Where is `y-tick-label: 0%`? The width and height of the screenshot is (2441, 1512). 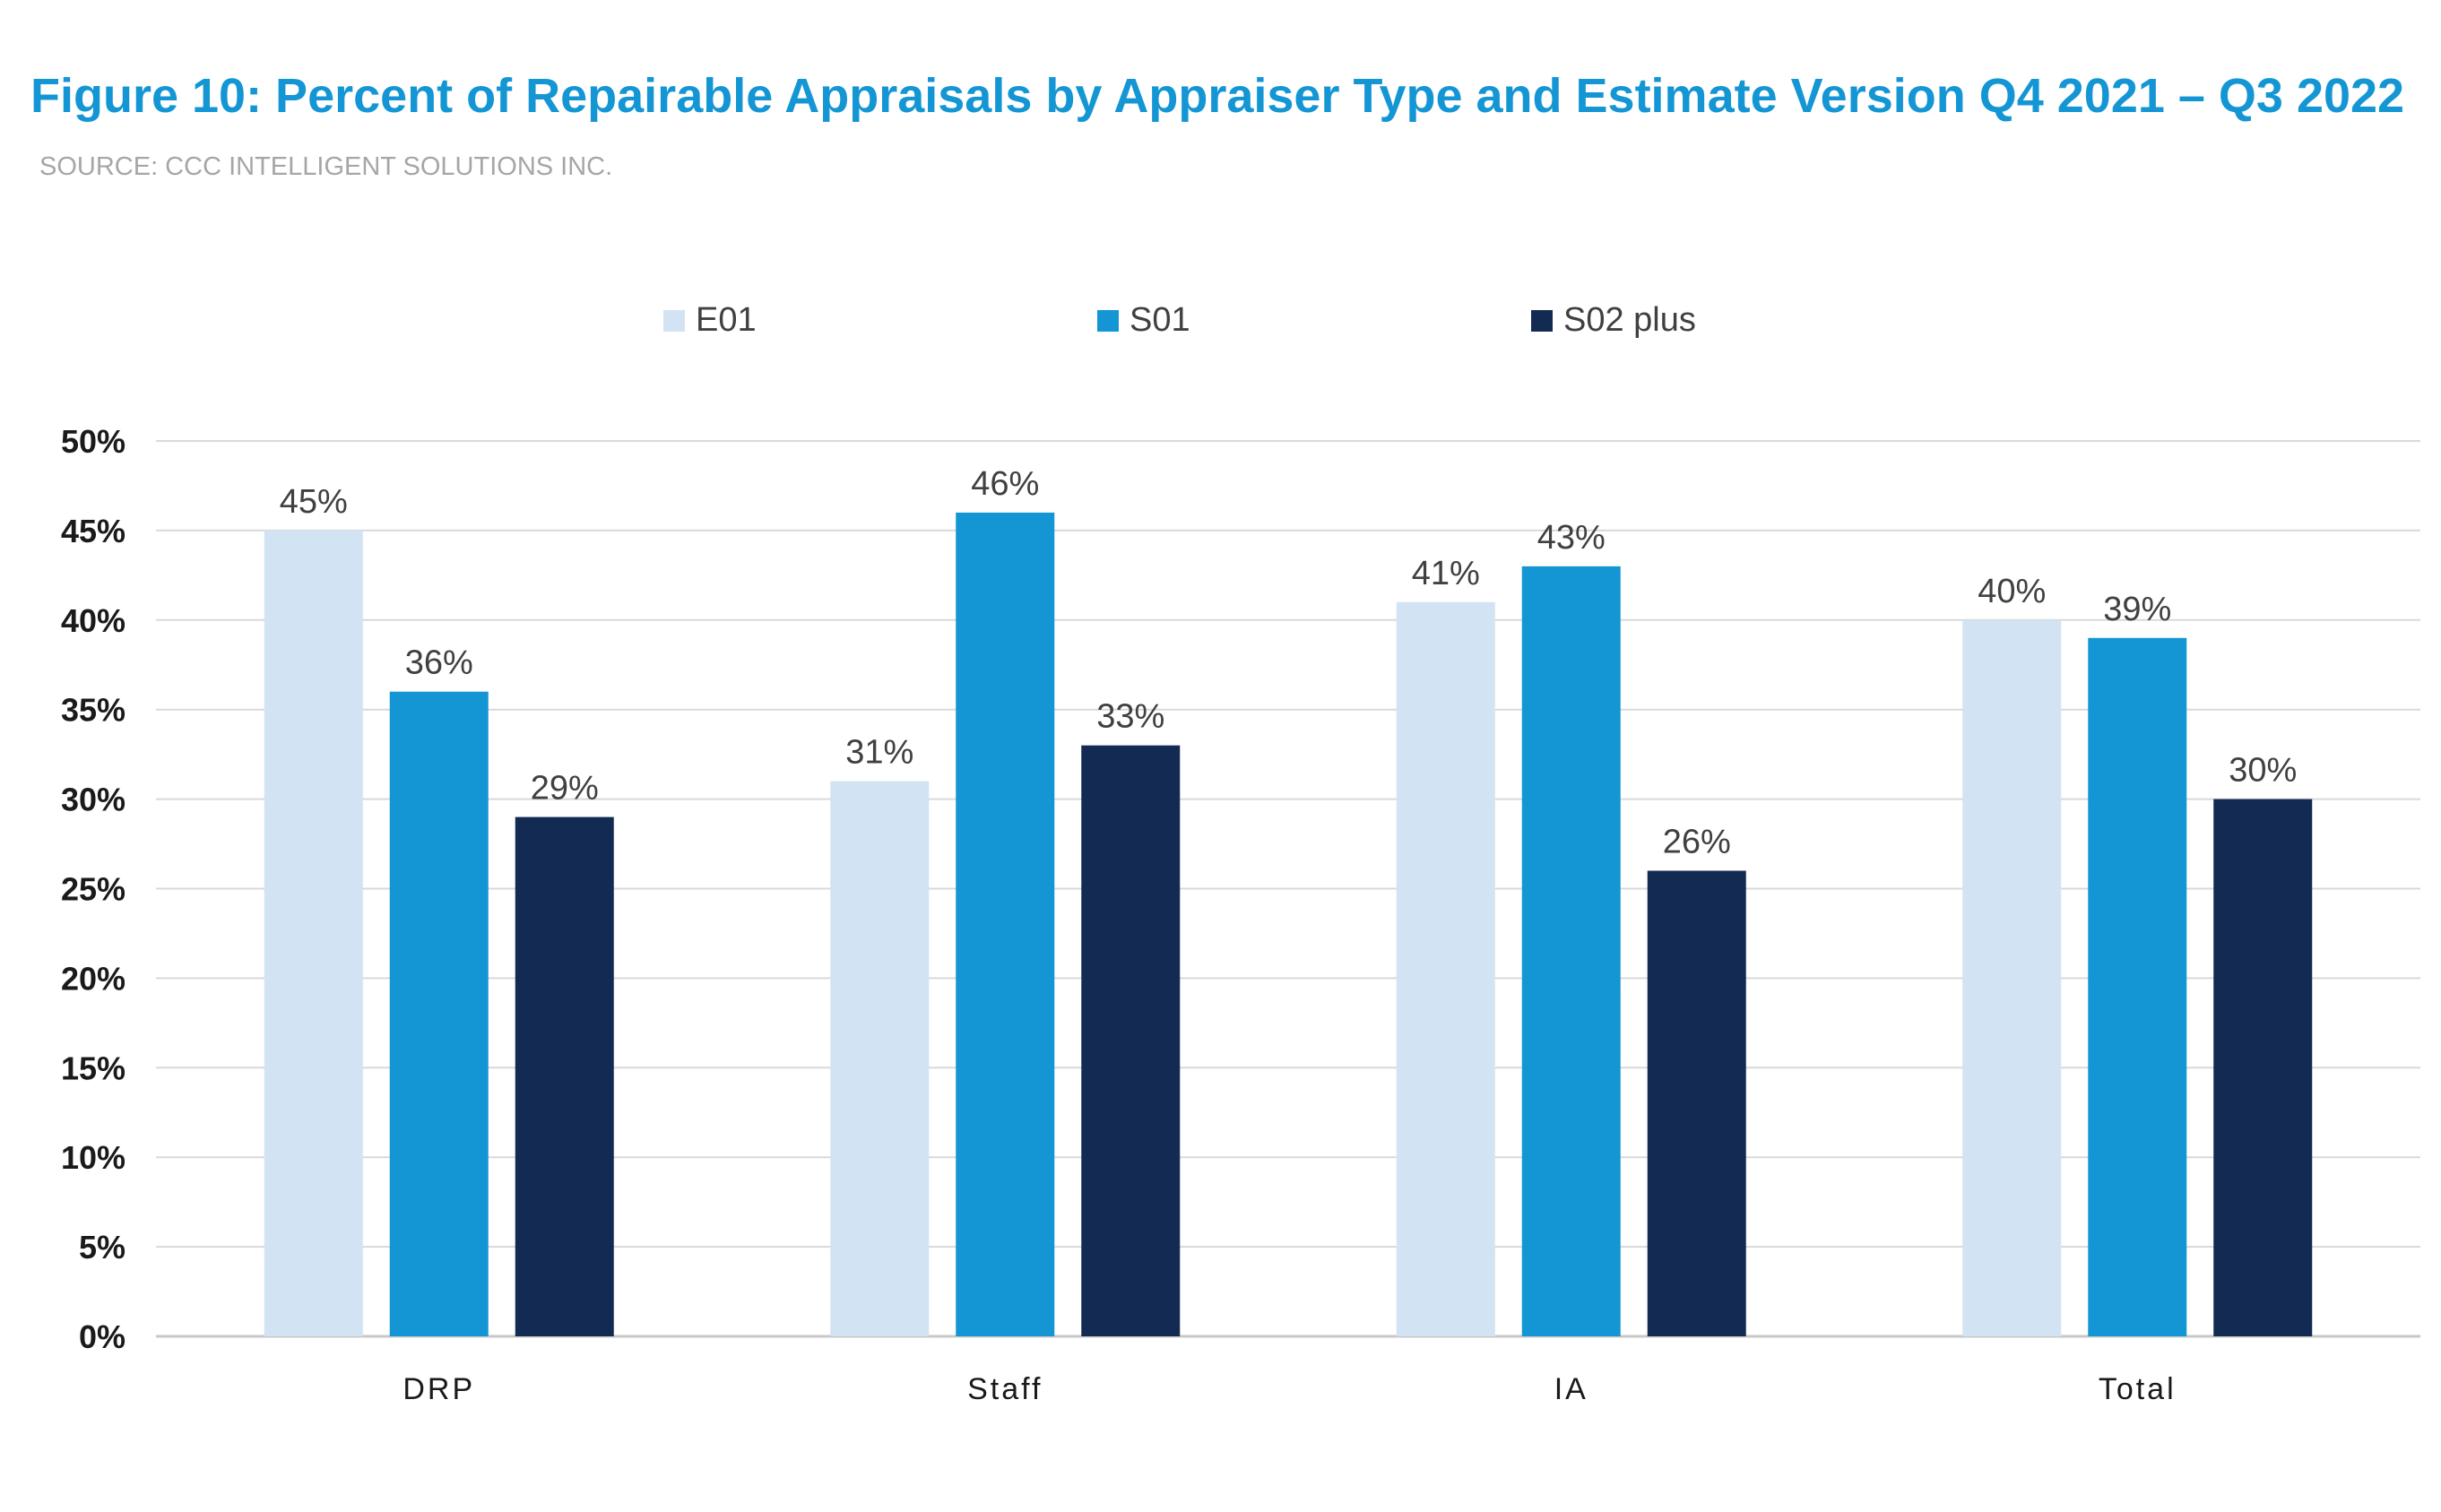 y-tick-label: 0% is located at coordinates (102, 1336).